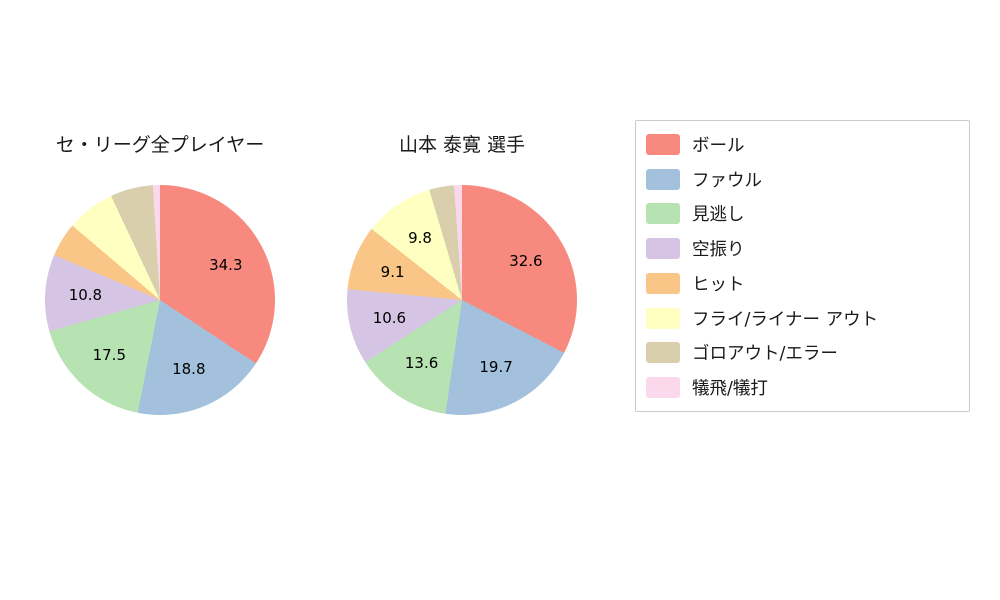 This screenshot has width=1000, height=600. Describe the element at coordinates (802, 144) in the screenshot. I see `legend-item: ボール` at that location.